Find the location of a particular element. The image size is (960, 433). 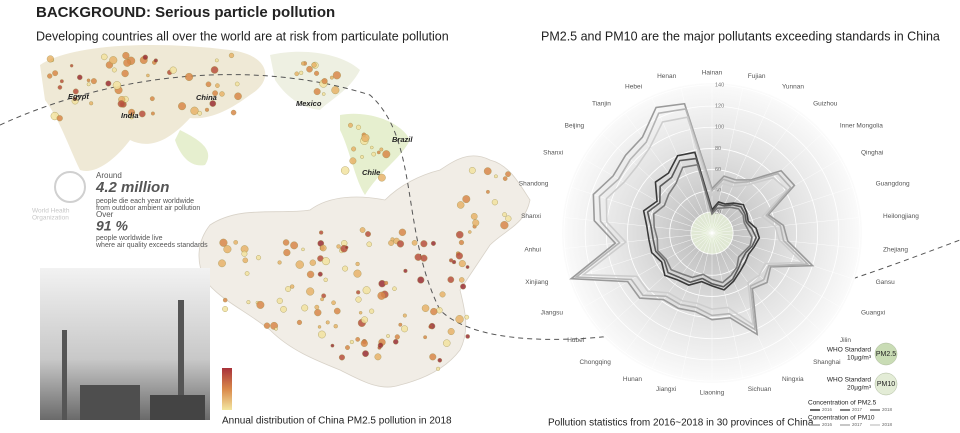

map-label: China is located at coordinates (206, 97).